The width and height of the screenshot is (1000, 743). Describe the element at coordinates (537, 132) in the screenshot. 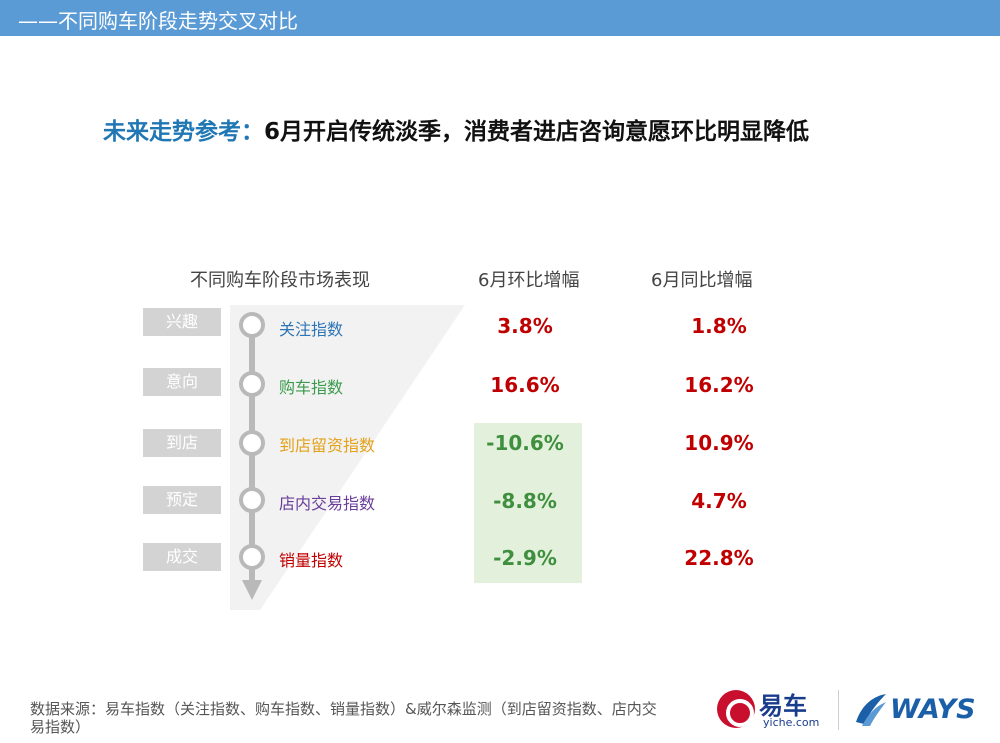

I see `headline-rest: 6月开启传统淡季，消费者进店咨询意愿环比明显降低` at that location.